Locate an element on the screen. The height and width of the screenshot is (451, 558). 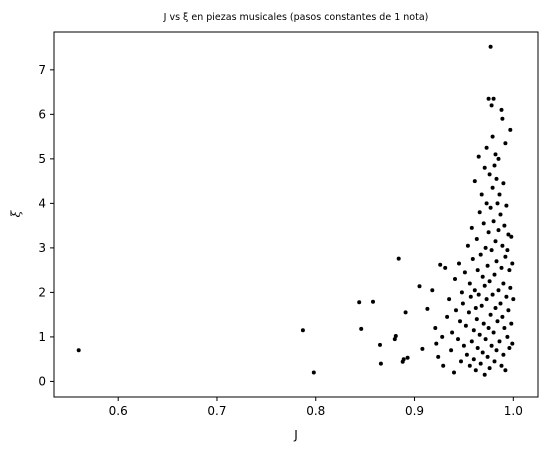
y-tick-label: 4 is located at coordinates (42, 203).